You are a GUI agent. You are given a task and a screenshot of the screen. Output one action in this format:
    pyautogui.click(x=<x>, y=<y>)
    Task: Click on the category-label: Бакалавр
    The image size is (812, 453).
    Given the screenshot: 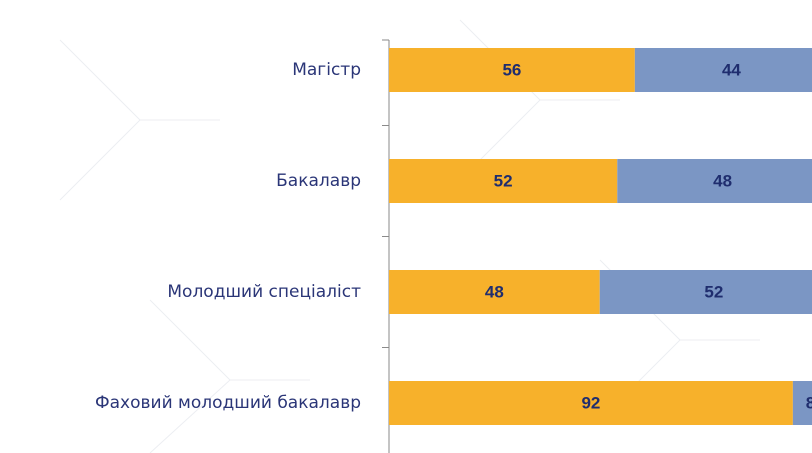 What is the action you would take?
    pyautogui.click(x=318, y=181)
    